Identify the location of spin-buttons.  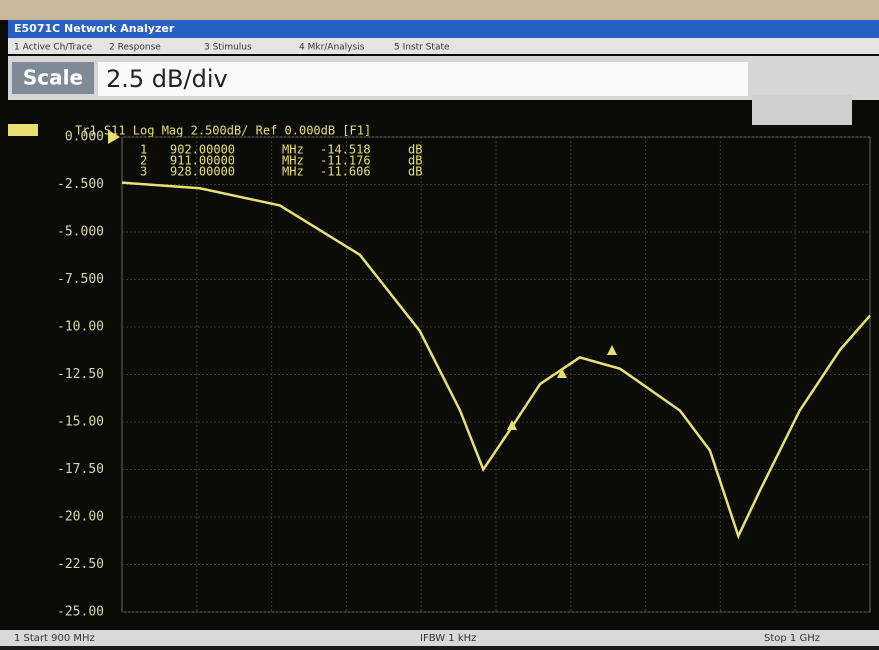
(802, 110).